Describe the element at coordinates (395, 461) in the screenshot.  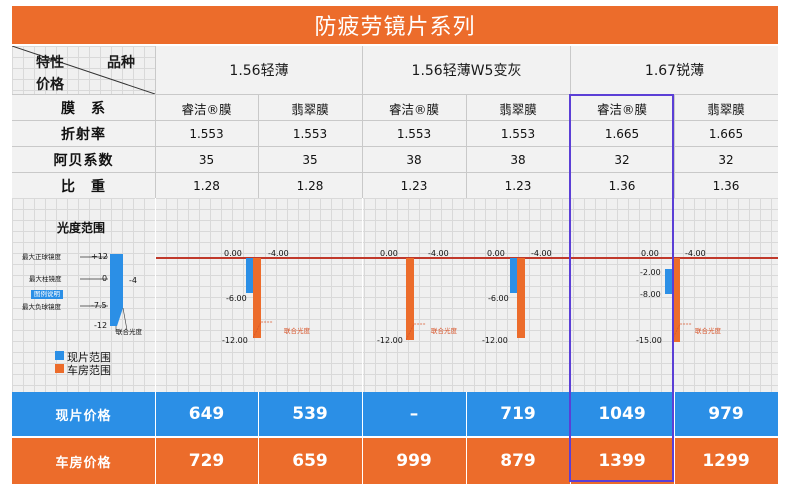
I see `lab-price-row: 车房价格 729 659 999 879 1399 1299` at that location.